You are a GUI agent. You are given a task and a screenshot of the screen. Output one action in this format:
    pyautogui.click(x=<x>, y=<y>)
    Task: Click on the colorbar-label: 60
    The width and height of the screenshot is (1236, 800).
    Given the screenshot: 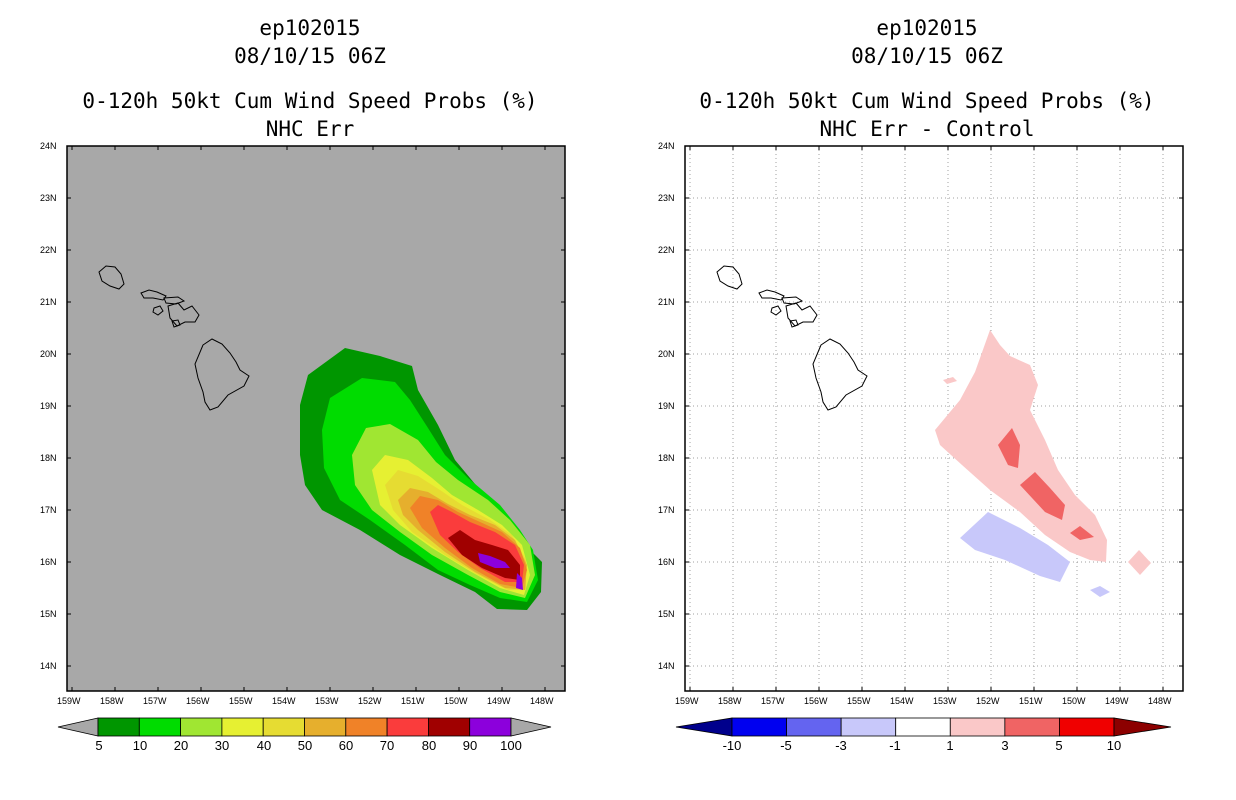 What is the action you would take?
    pyautogui.click(x=346, y=745)
    